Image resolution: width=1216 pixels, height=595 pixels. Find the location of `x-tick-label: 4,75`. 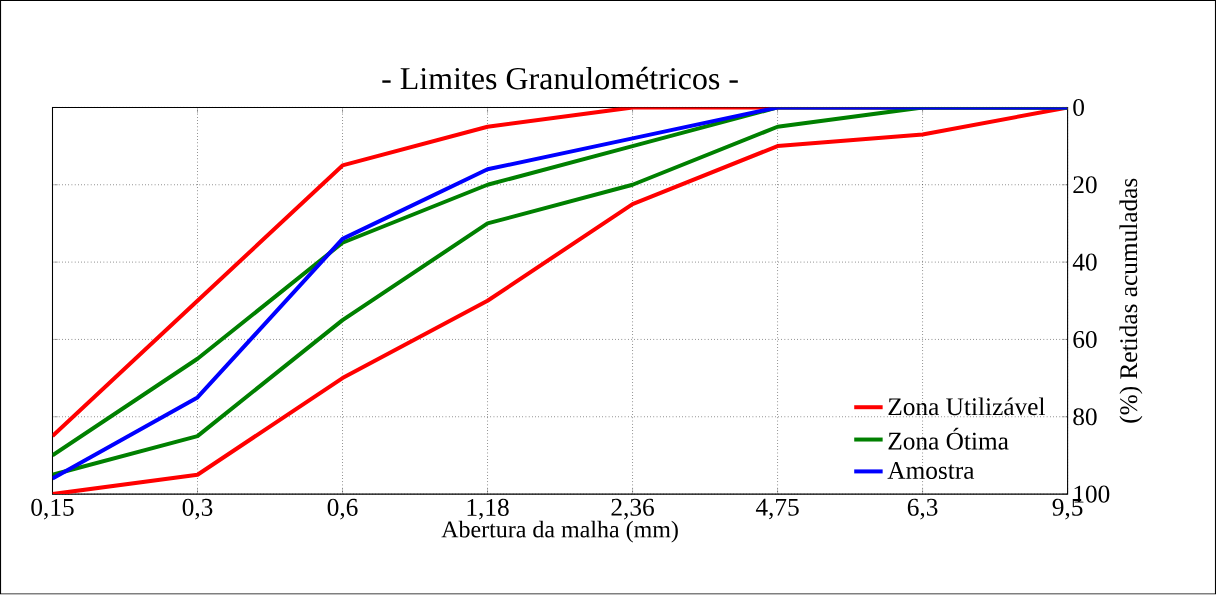

x-tick-label: 4,75 is located at coordinates (777, 509).